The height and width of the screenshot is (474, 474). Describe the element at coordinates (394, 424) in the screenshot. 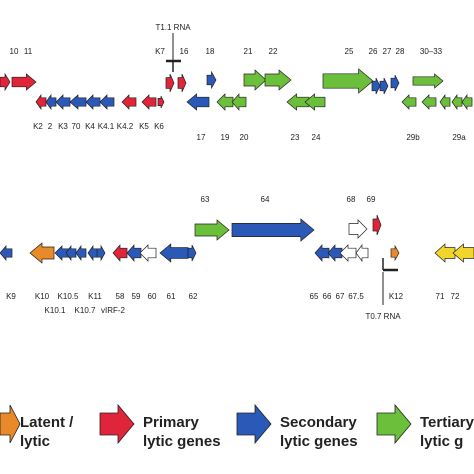

I see `legend-green-arrow-icon` at that location.